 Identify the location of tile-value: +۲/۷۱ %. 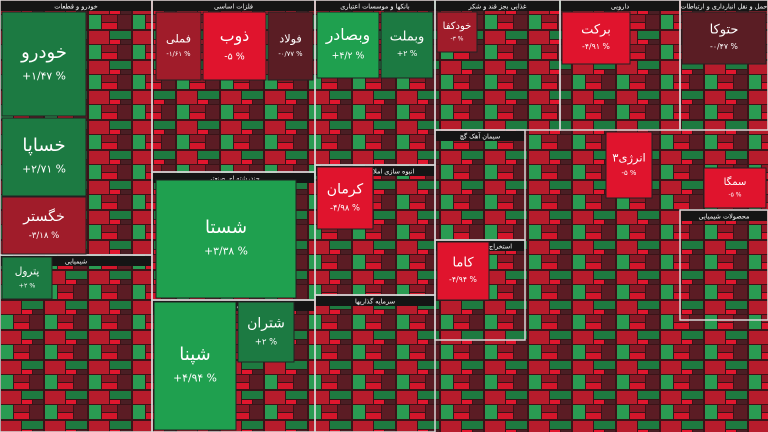
(44, 169).